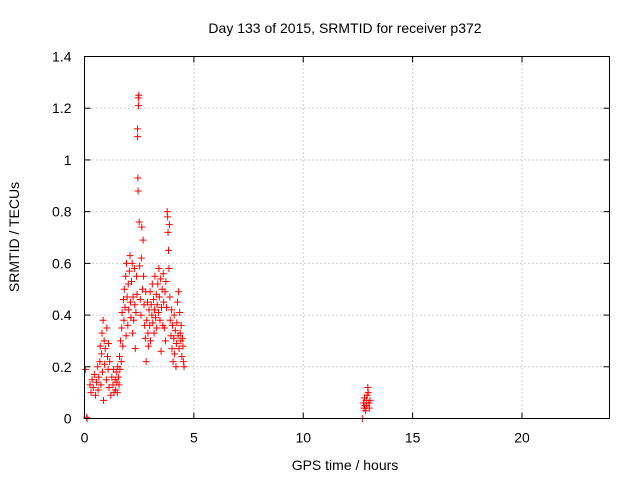  I want to click on y-tick-label: 0.8, so click(62, 212).